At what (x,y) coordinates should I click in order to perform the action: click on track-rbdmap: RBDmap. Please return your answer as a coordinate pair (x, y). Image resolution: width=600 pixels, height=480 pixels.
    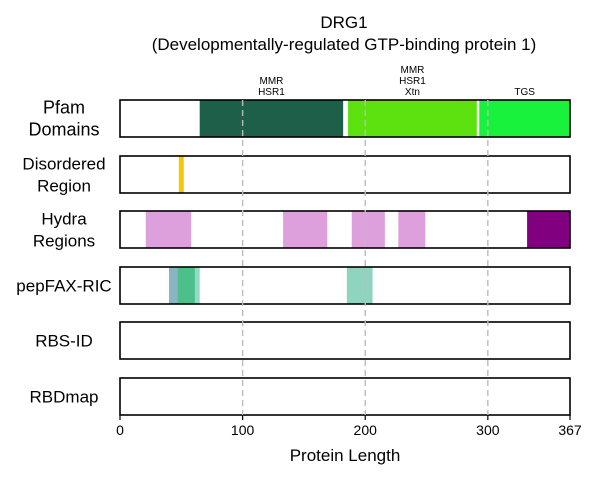
    Looking at the image, I should click on (300, 396).